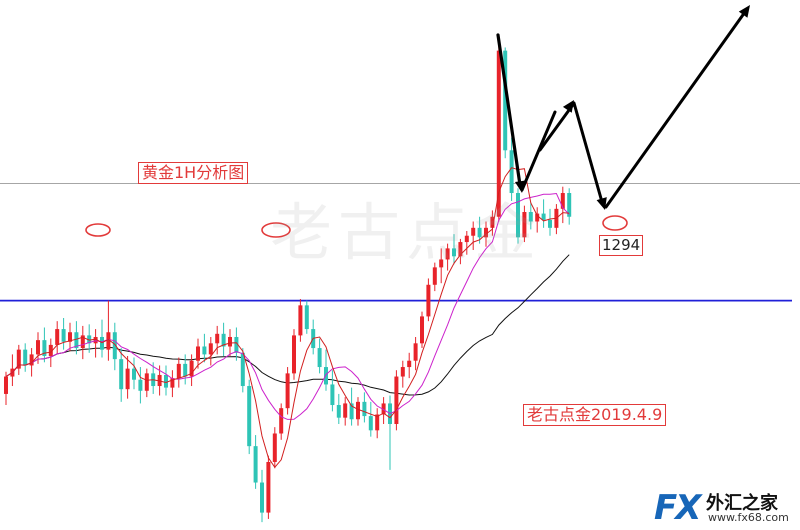  What do you see at coordinates (193, 173) in the screenshot?
I see `chart-title: 黄金1H分析图` at bounding box center [193, 173].